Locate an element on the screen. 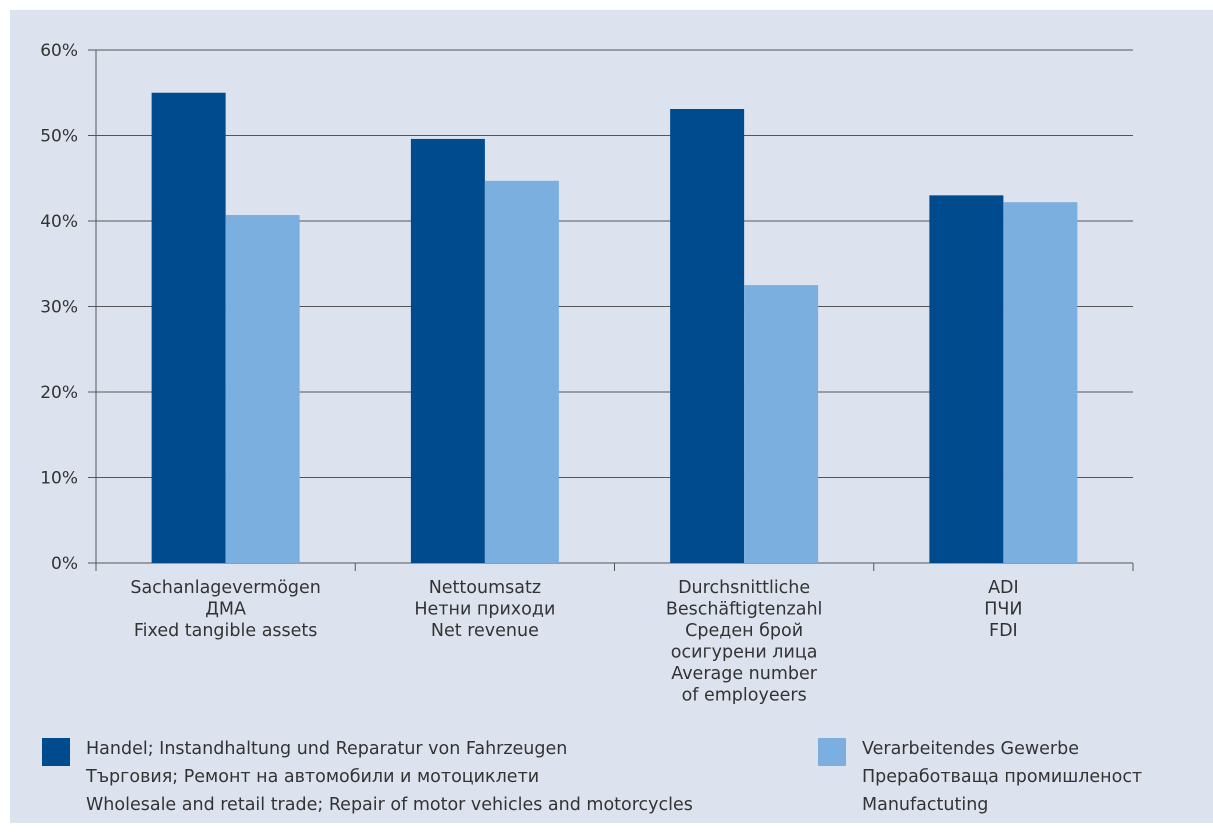  x-category-label-line: Durchsnittliche is located at coordinates (744, 588).